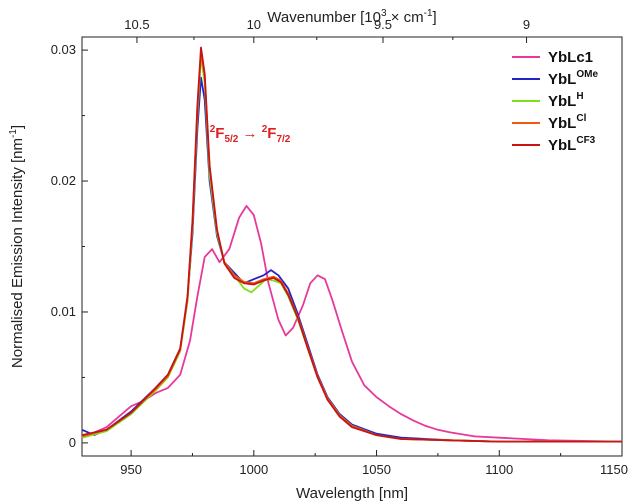 The height and width of the screenshot is (504, 634). Describe the element at coordinates (352, 493) in the screenshot. I see `x-axis-label: Wavelength [nm]` at that location.